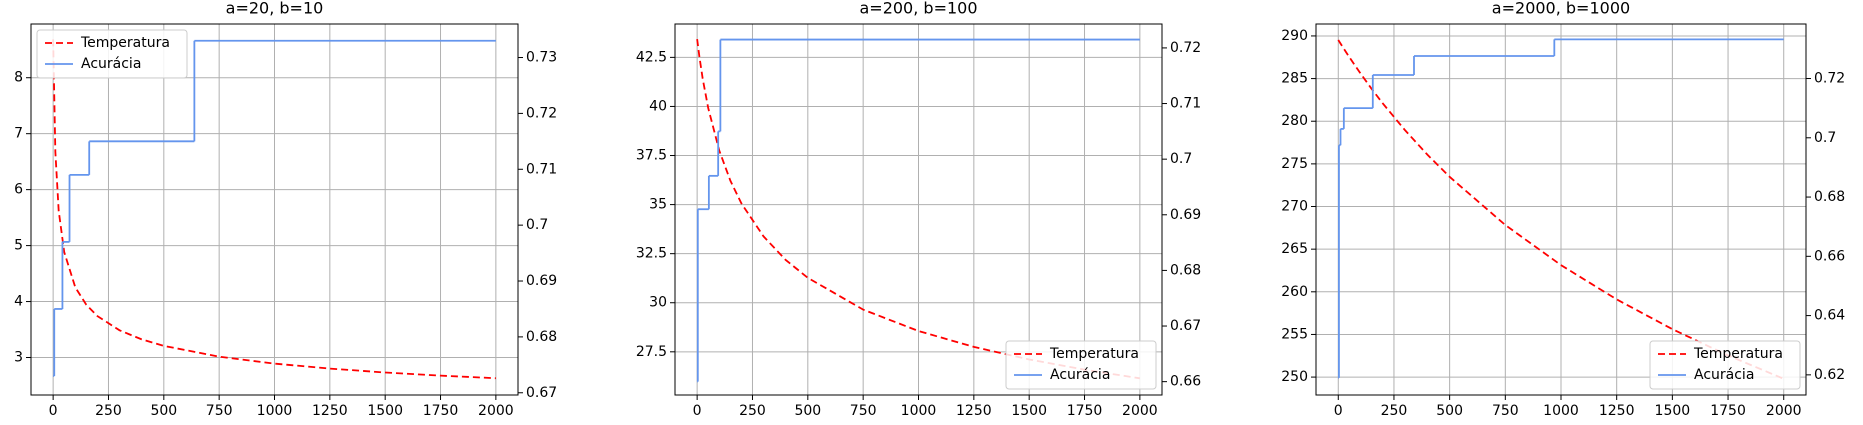 This screenshot has height=425, width=1863. What do you see at coordinates (18, 358) in the screenshot?
I see `y-tick-label: 3` at bounding box center [18, 358].